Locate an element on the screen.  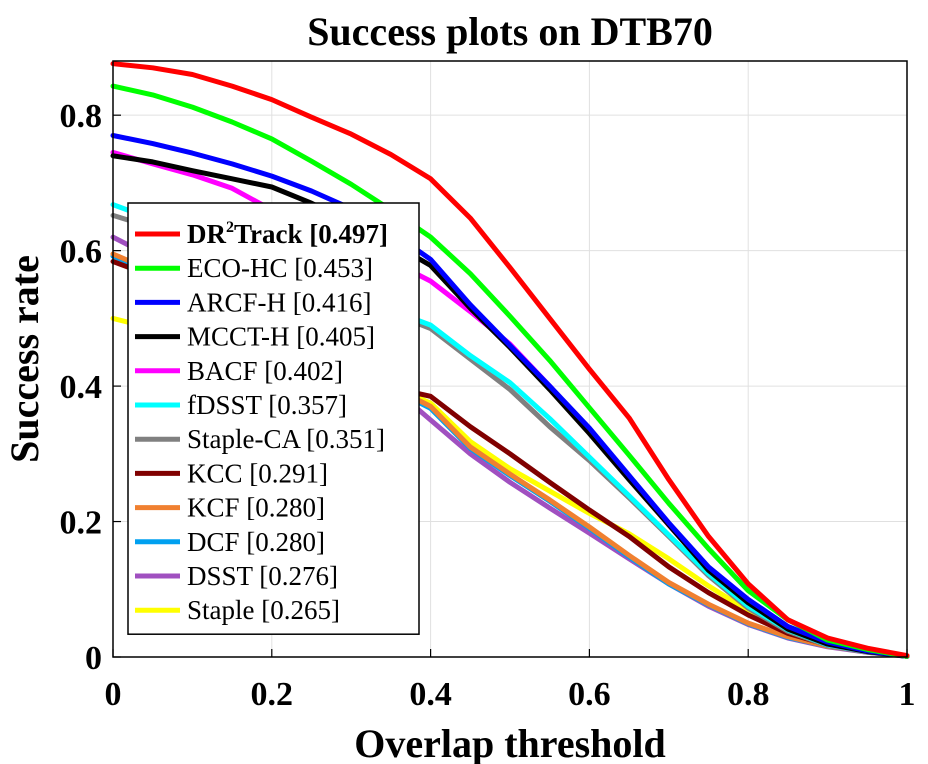
x-tick-label: 0.2 is located at coordinates (272, 694).